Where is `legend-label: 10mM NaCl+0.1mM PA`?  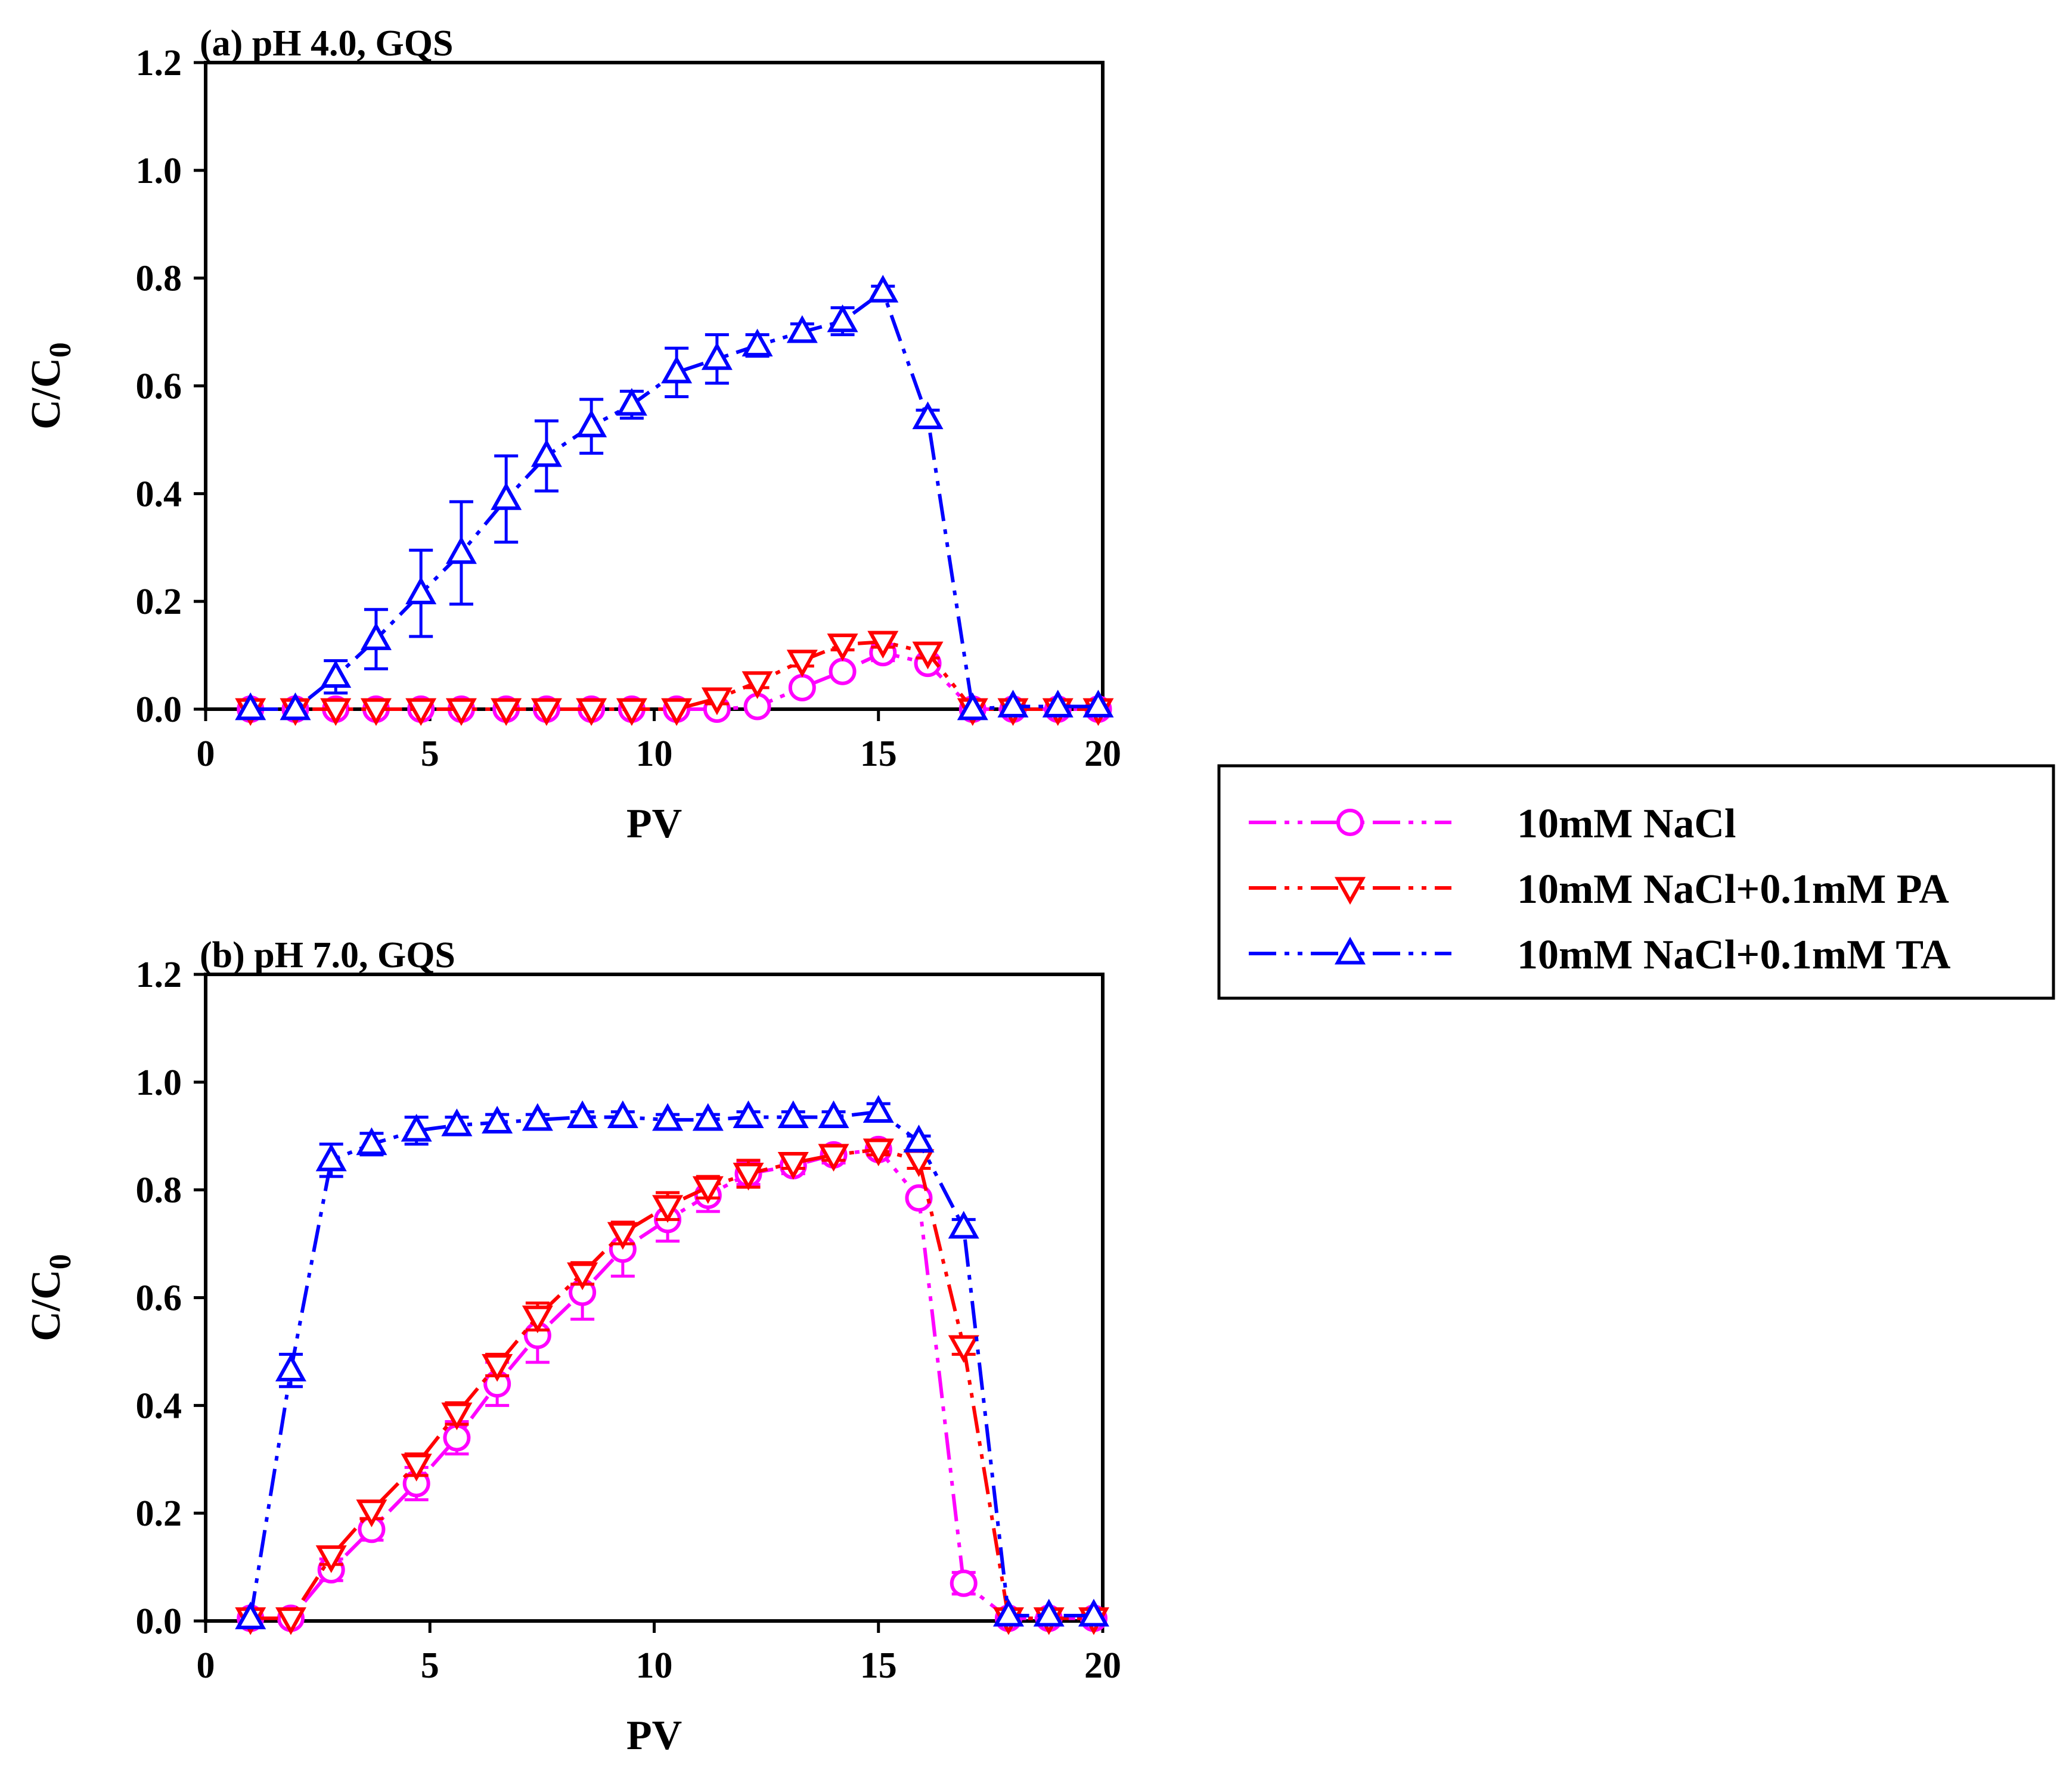 legend-label: 10mM NaCl+0.1mM PA is located at coordinates (1733, 889).